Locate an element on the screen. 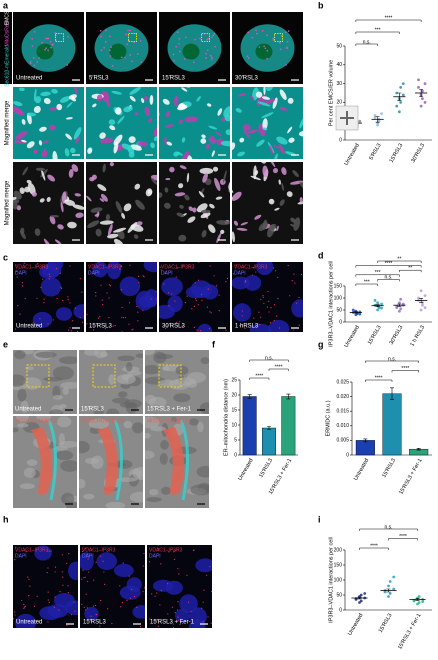  roi is located at coordinates (104, 376).